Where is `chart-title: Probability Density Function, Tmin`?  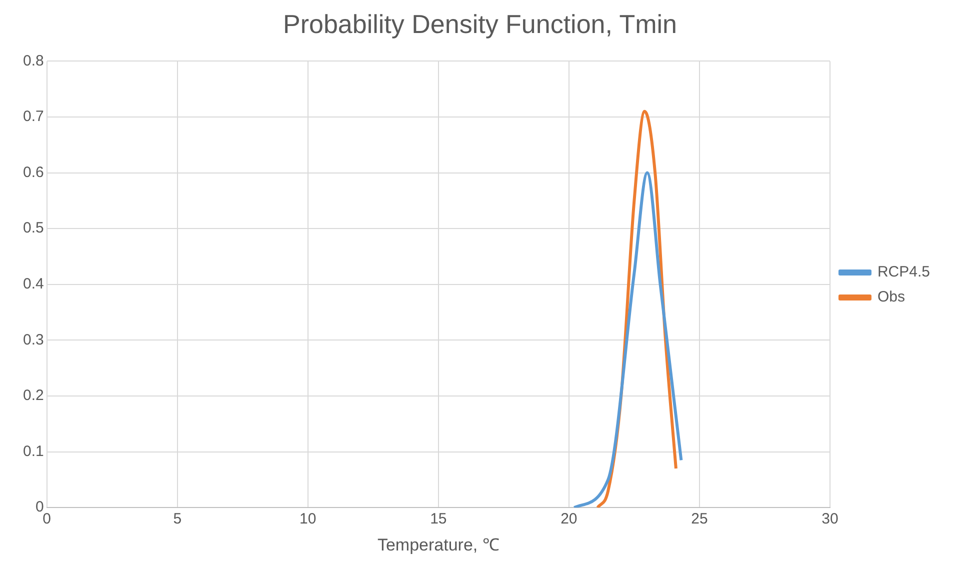 chart-title: Probability Density Function, Tmin is located at coordinates (480, 23).